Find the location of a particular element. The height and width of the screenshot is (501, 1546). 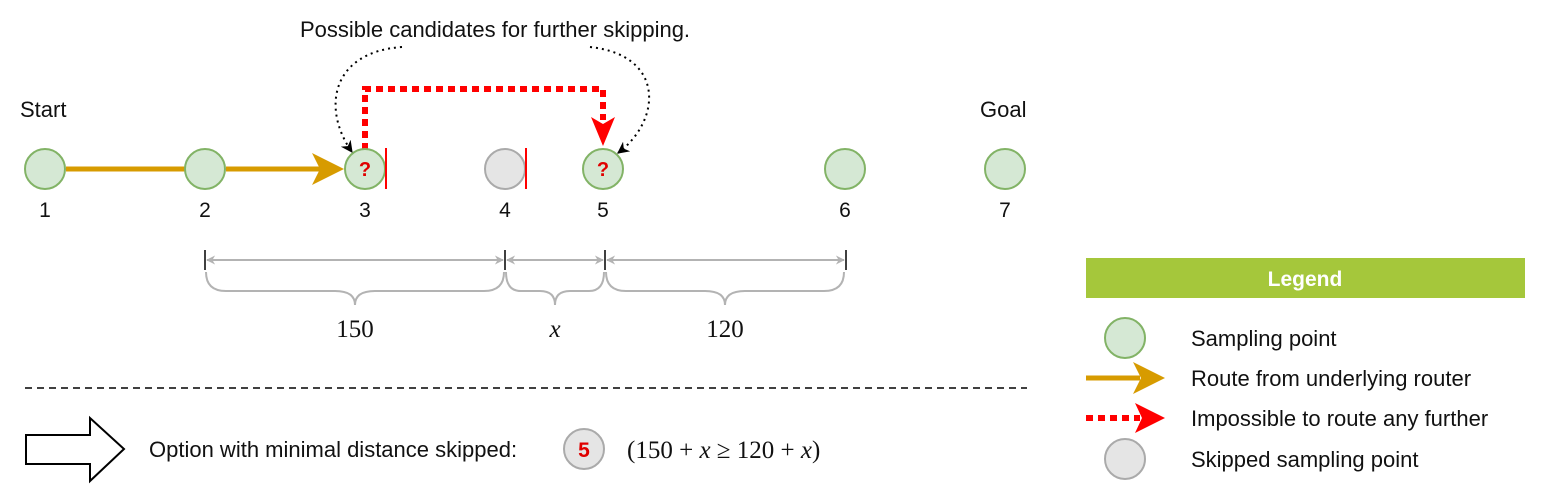

node-1: 1 is located at coordinates (45, 185).